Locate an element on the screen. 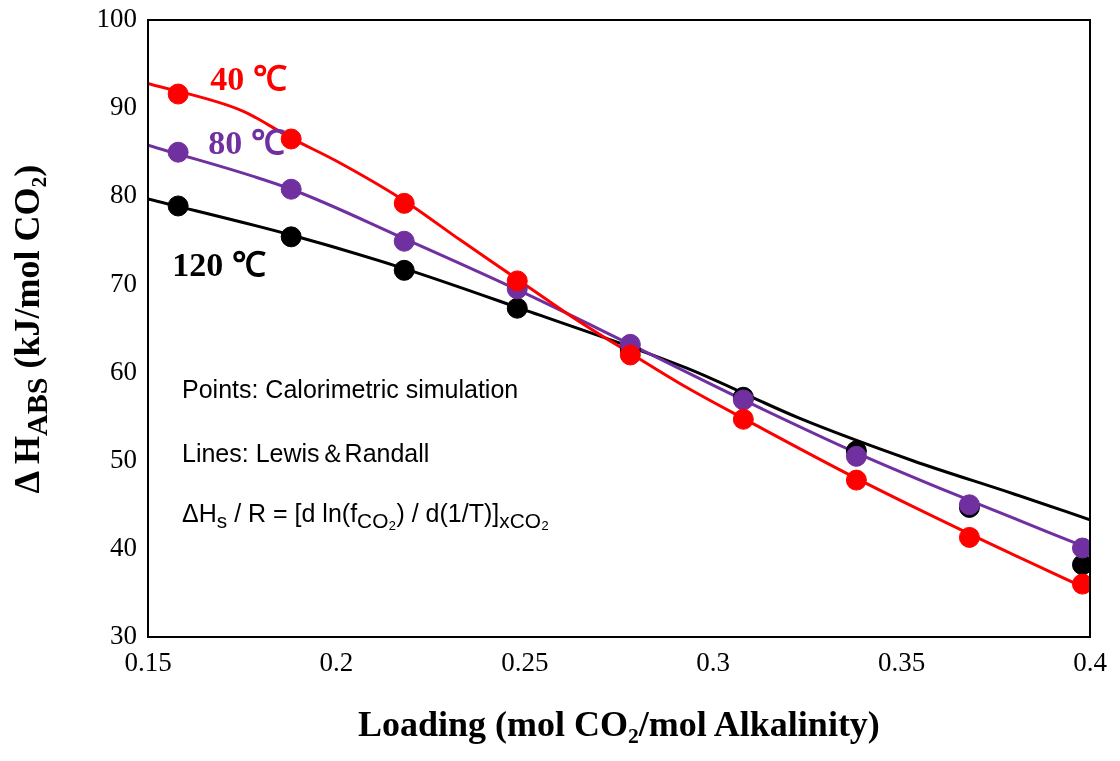 The width and height of the screenshot is (1120, 761). x-tick-label: 0.4 is located at coordinates (1090, 662).